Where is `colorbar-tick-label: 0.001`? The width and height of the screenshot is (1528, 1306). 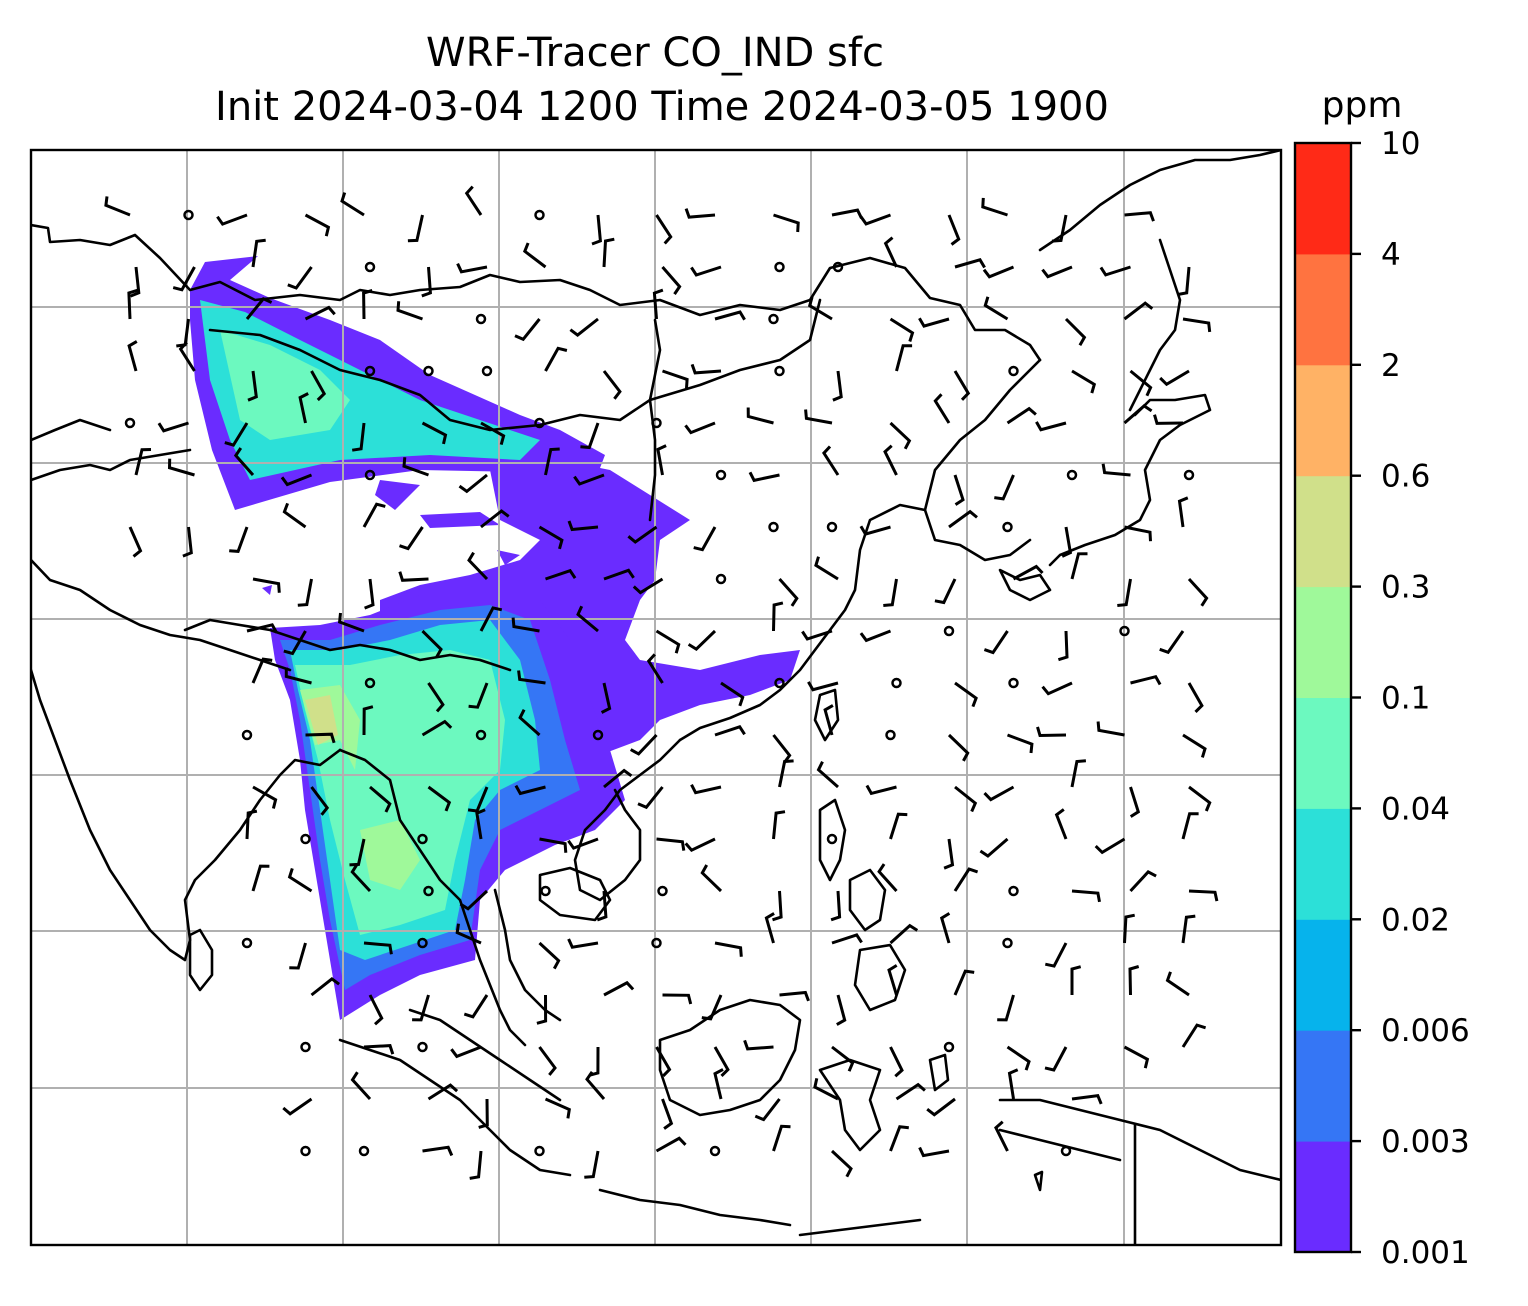 colorbar-tick-label: 0.001 is located at coordinates (1425, 1253).